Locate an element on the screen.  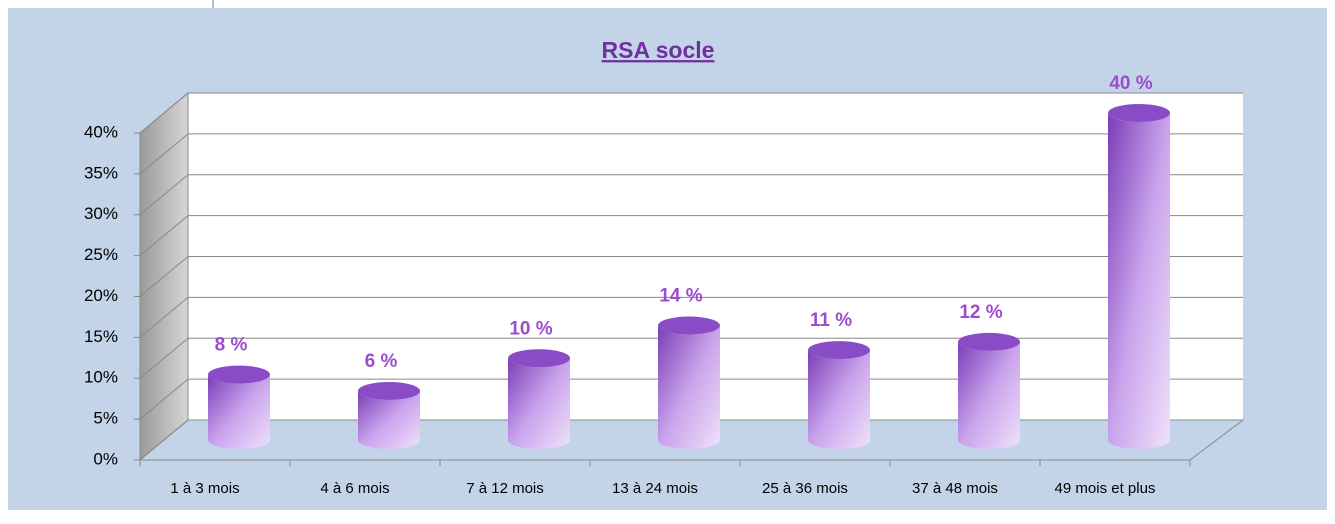
x-tick-label: 13 à 24 mois is located at coordinates (655, 488).